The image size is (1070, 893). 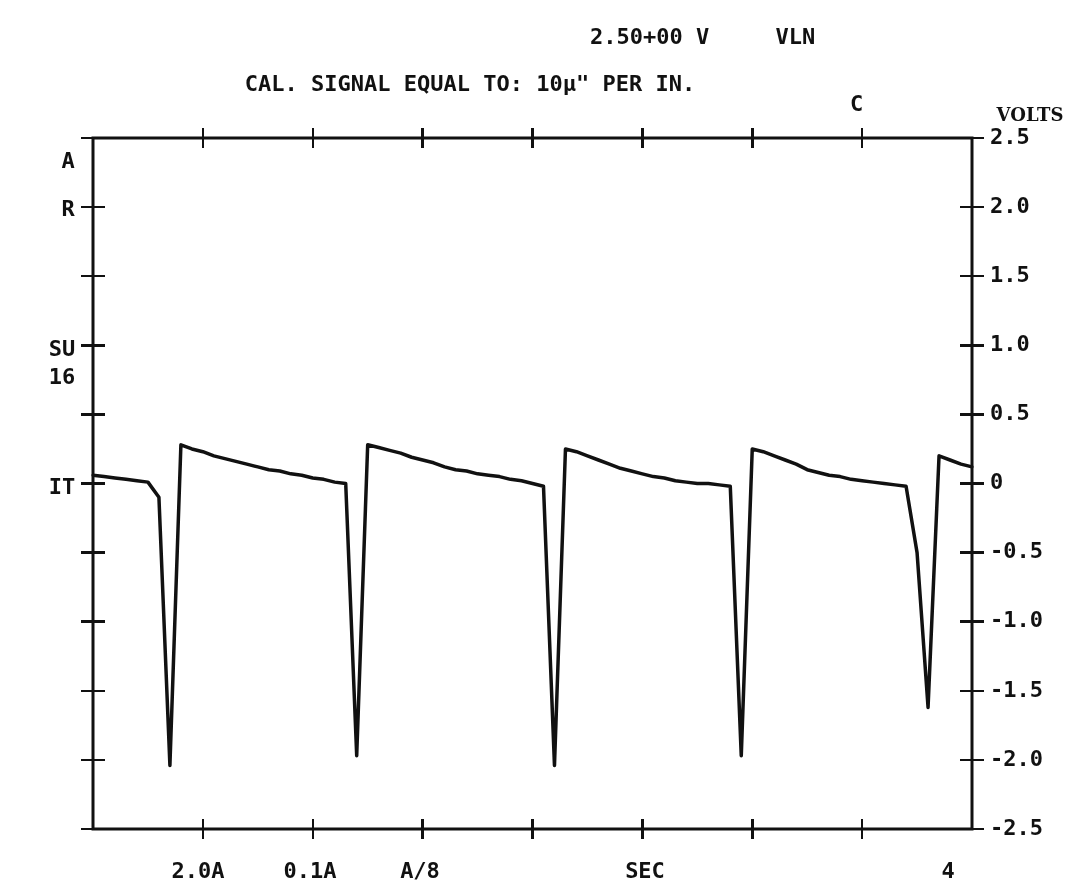 I want to click on text: SU, so click(x=62, y=348).